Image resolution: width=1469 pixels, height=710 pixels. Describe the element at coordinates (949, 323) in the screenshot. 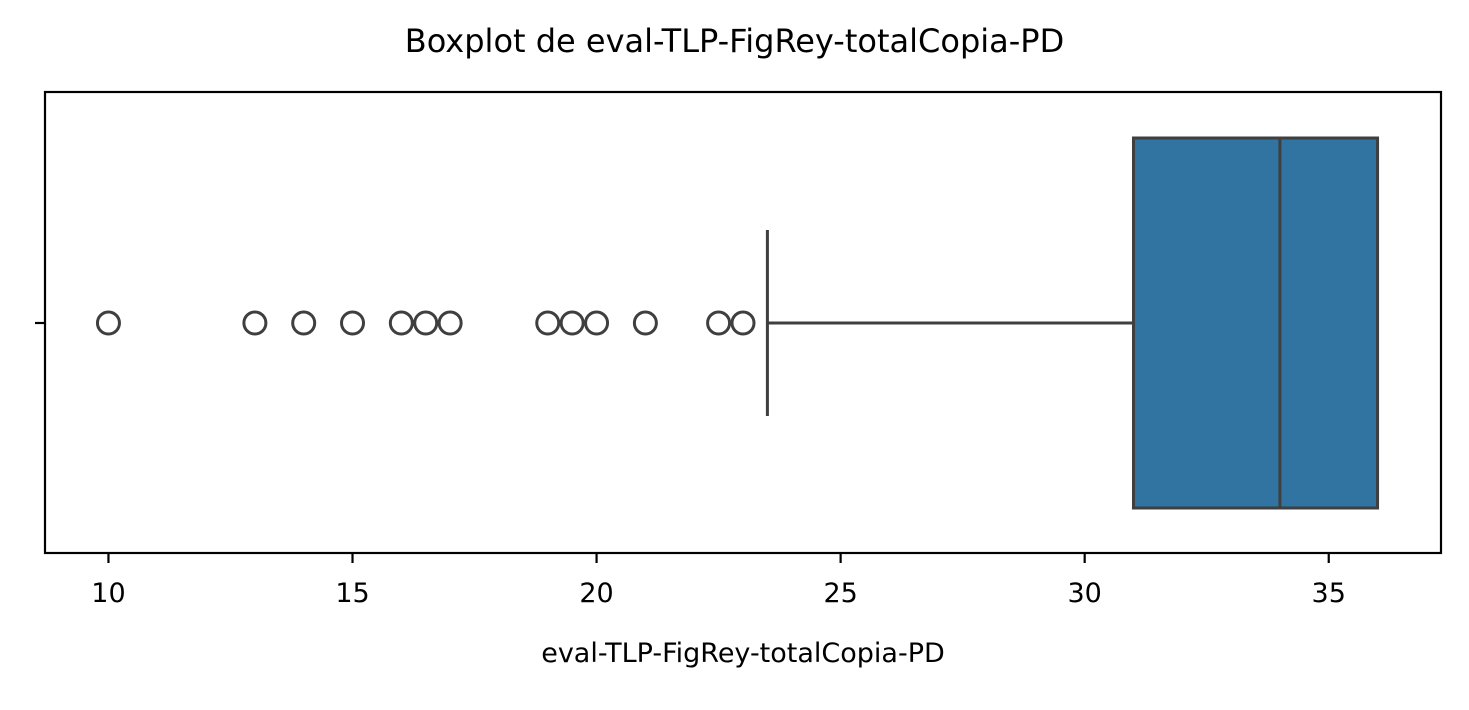

I see `whisker-group` at that location.